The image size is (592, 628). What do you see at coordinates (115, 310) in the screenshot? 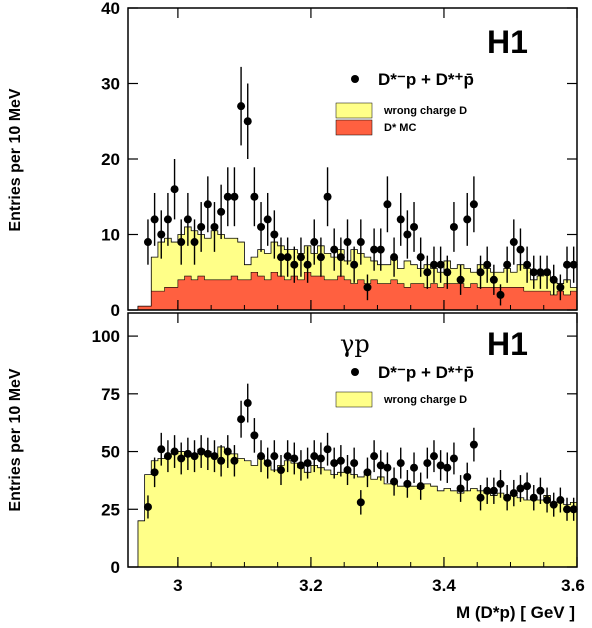
I see `top-y-tick-label: 0` at bounding box center [115, 310].